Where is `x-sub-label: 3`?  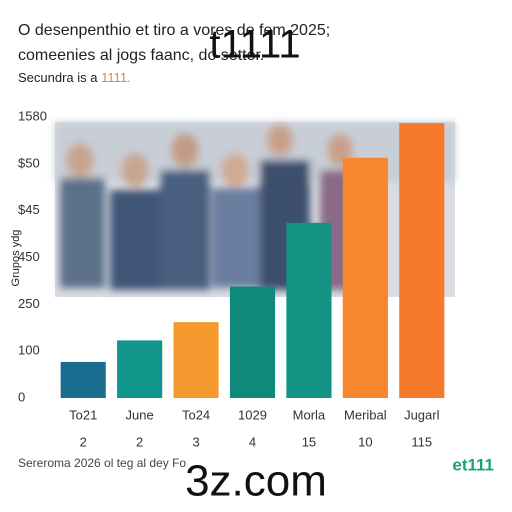 x-sub-label: 3 is located at coordinates (195, 441).